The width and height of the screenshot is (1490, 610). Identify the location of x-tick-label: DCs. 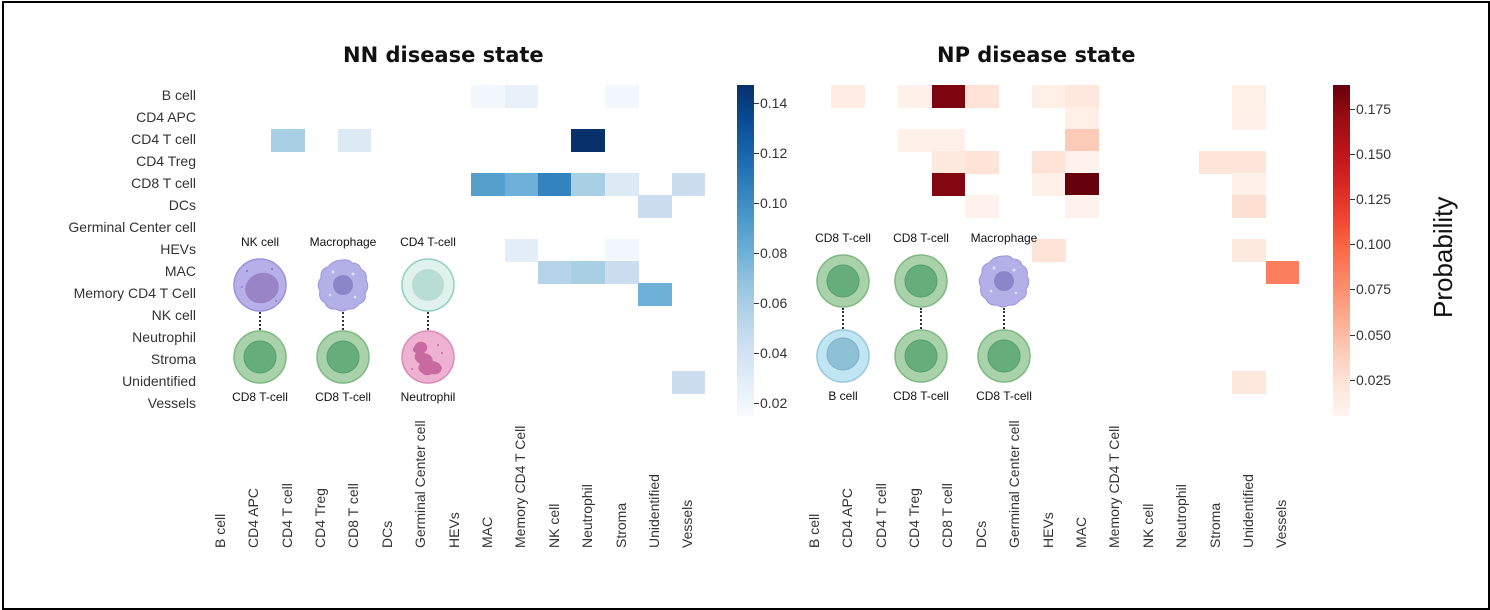
(980, 534).